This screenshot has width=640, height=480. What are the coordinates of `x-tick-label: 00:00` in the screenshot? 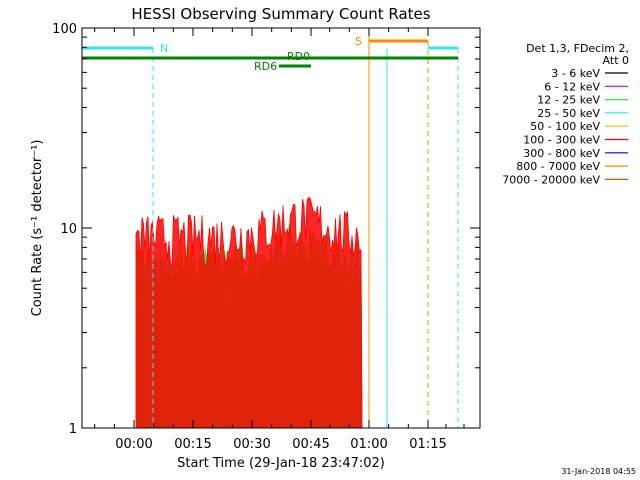 It's located at (133, 444).